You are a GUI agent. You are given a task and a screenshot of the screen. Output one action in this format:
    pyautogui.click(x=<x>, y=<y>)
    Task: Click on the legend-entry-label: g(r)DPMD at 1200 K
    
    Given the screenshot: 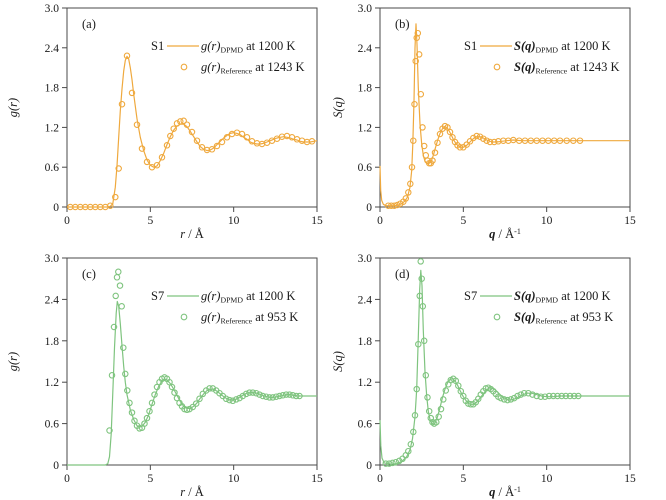 What is the action you would take?
    pyautogui.click(x=248, y=297)
    